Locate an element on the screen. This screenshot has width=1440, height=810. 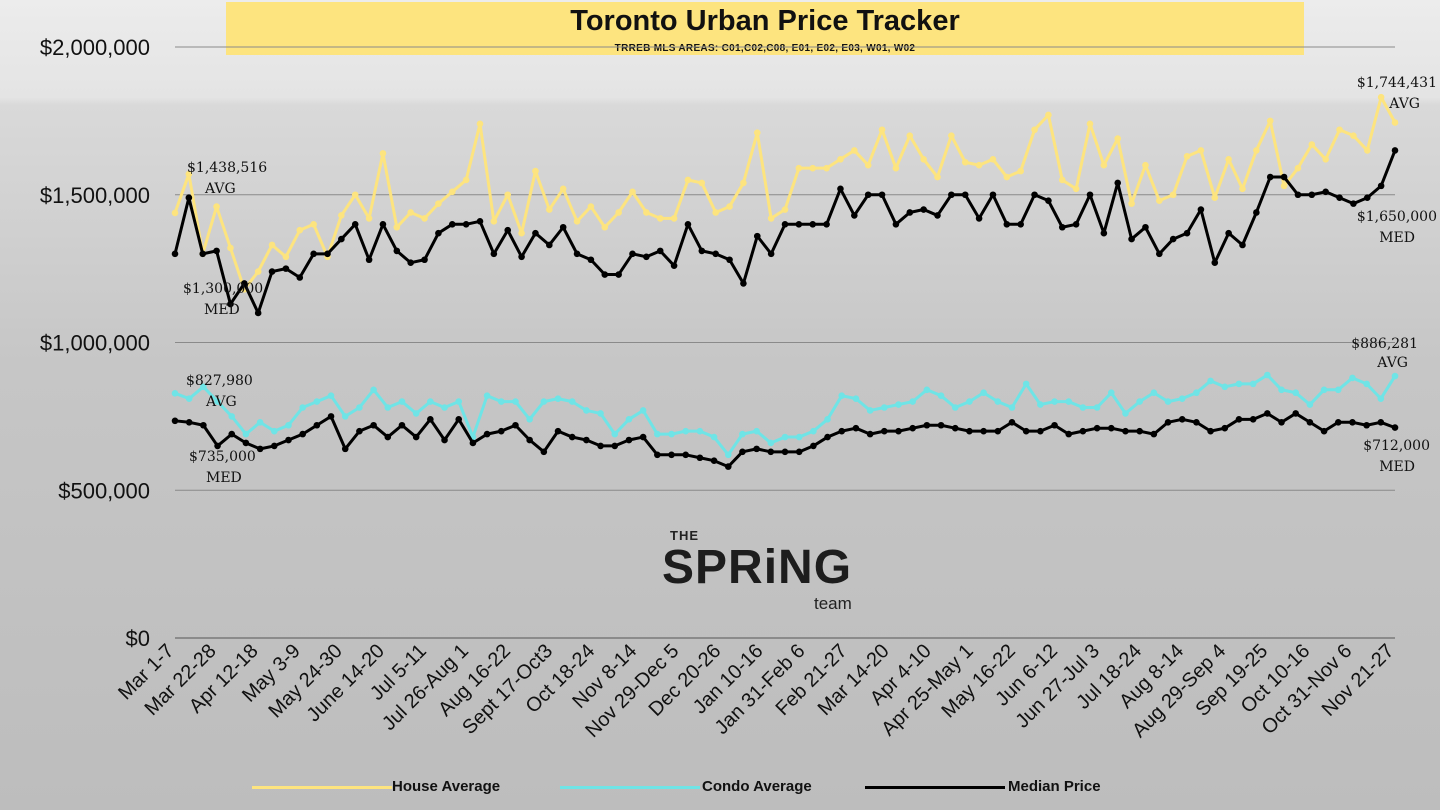
chart-title: Toronto Urban Price Tracker is located at coordinates (765, 21).